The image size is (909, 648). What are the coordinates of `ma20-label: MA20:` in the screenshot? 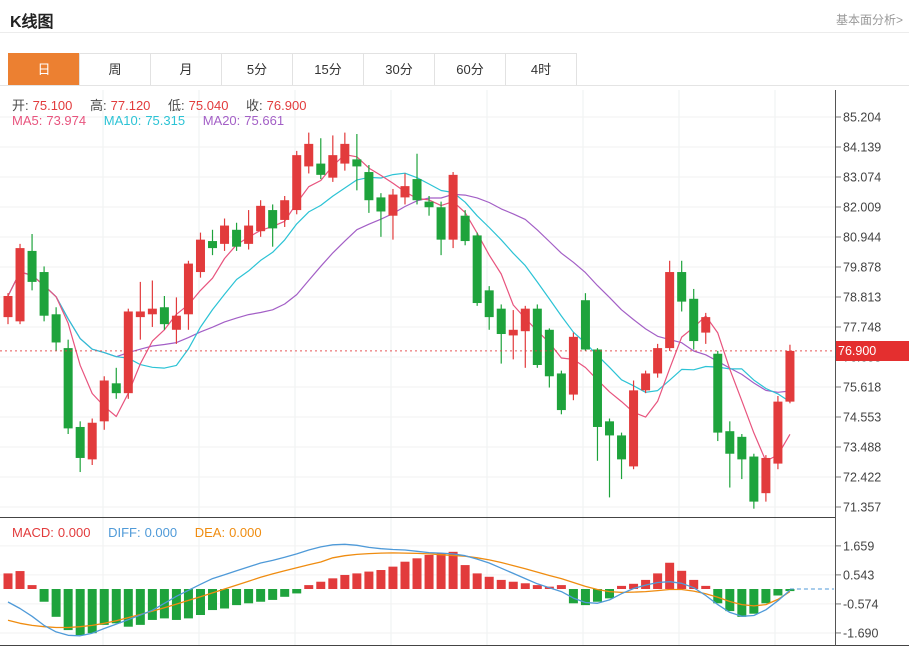 It's located at (221, 120).